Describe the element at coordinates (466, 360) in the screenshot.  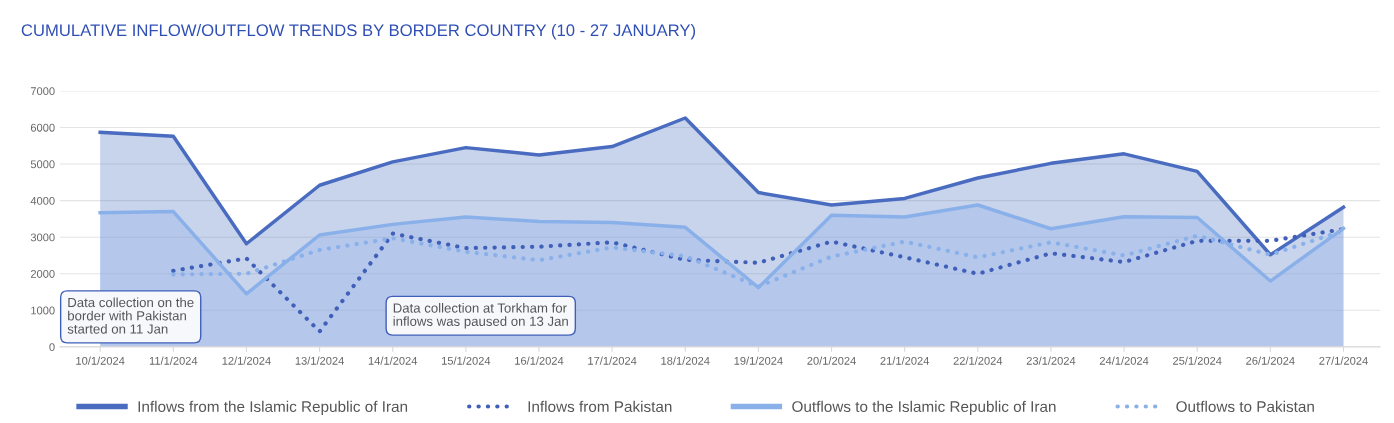
I see `x-tick-label: 15/1/2024` at that location.